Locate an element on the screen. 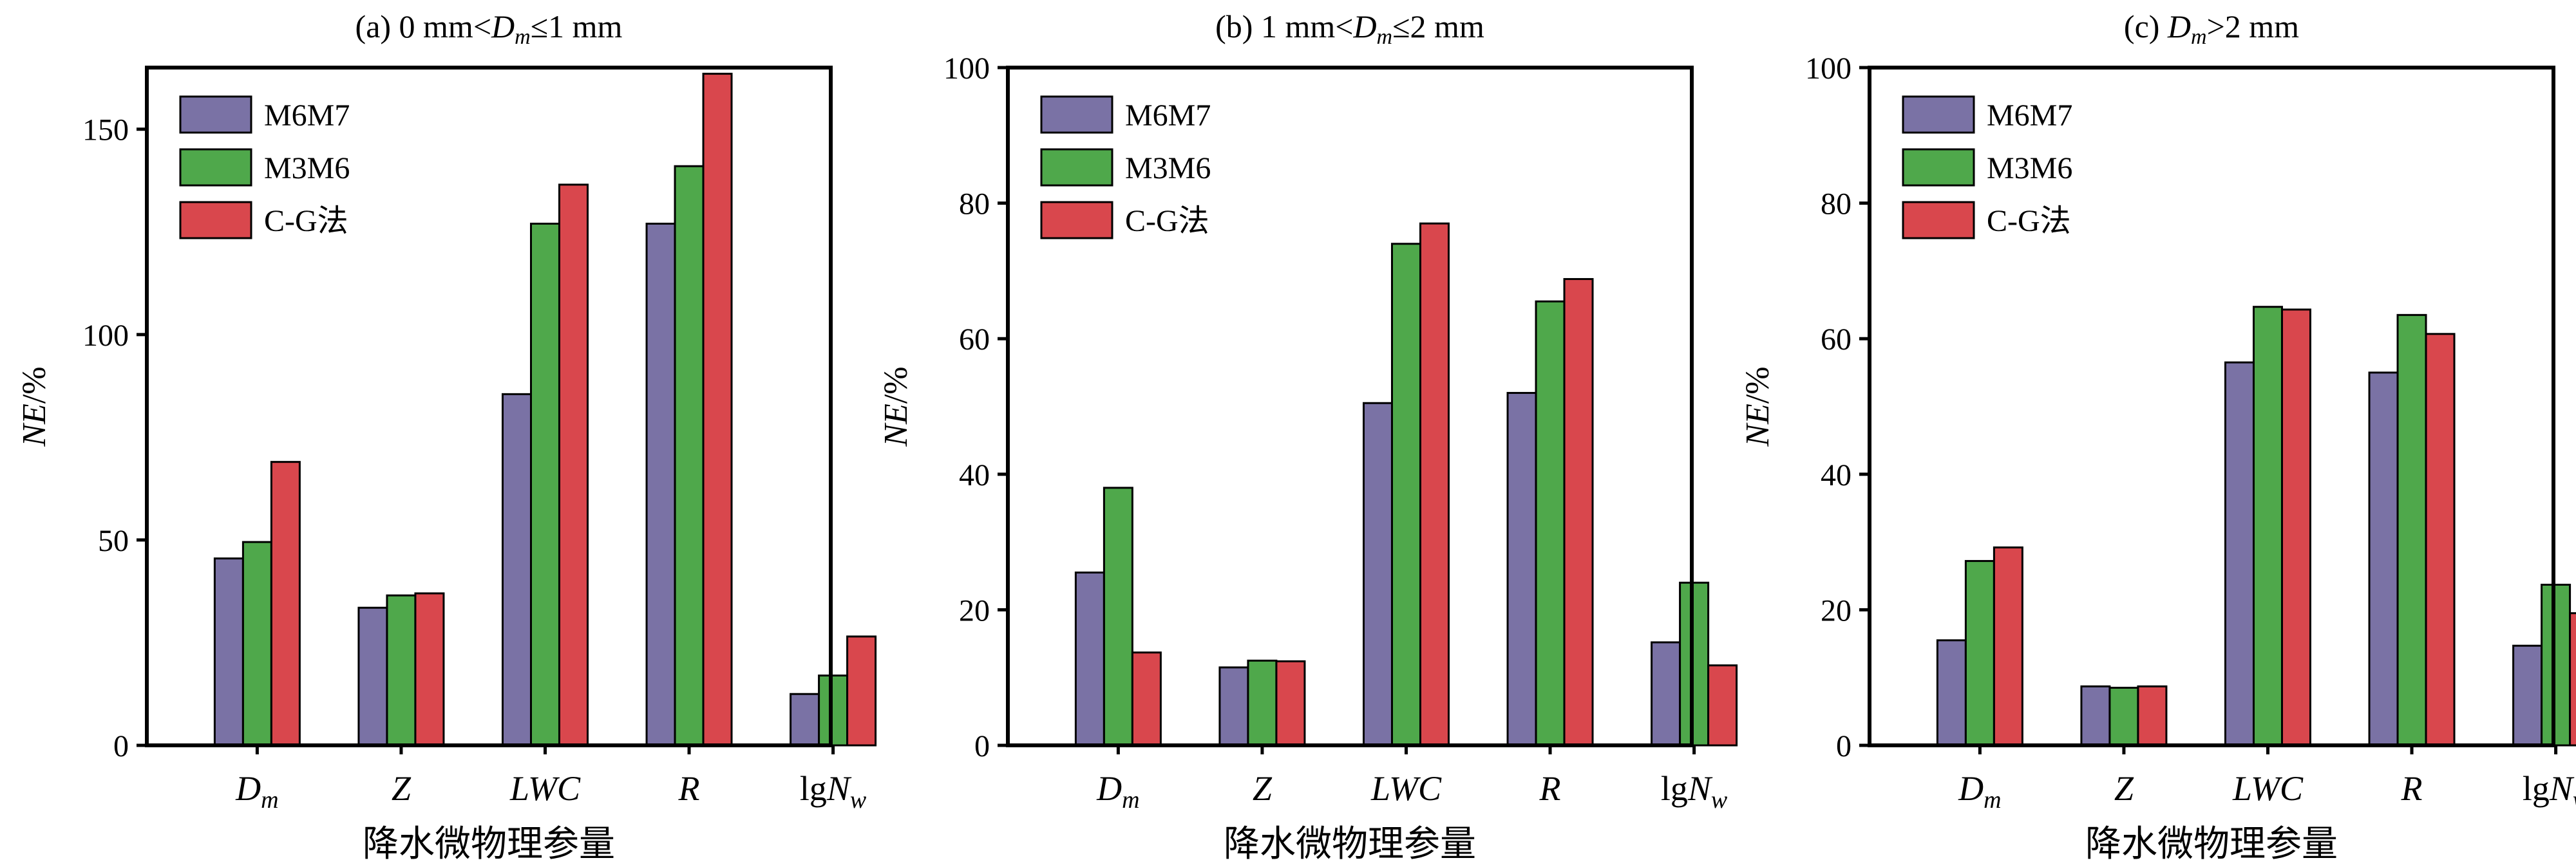  panel-title: (a) 0 mm<Dm≤1 mm is located at coordinates (489, 29).